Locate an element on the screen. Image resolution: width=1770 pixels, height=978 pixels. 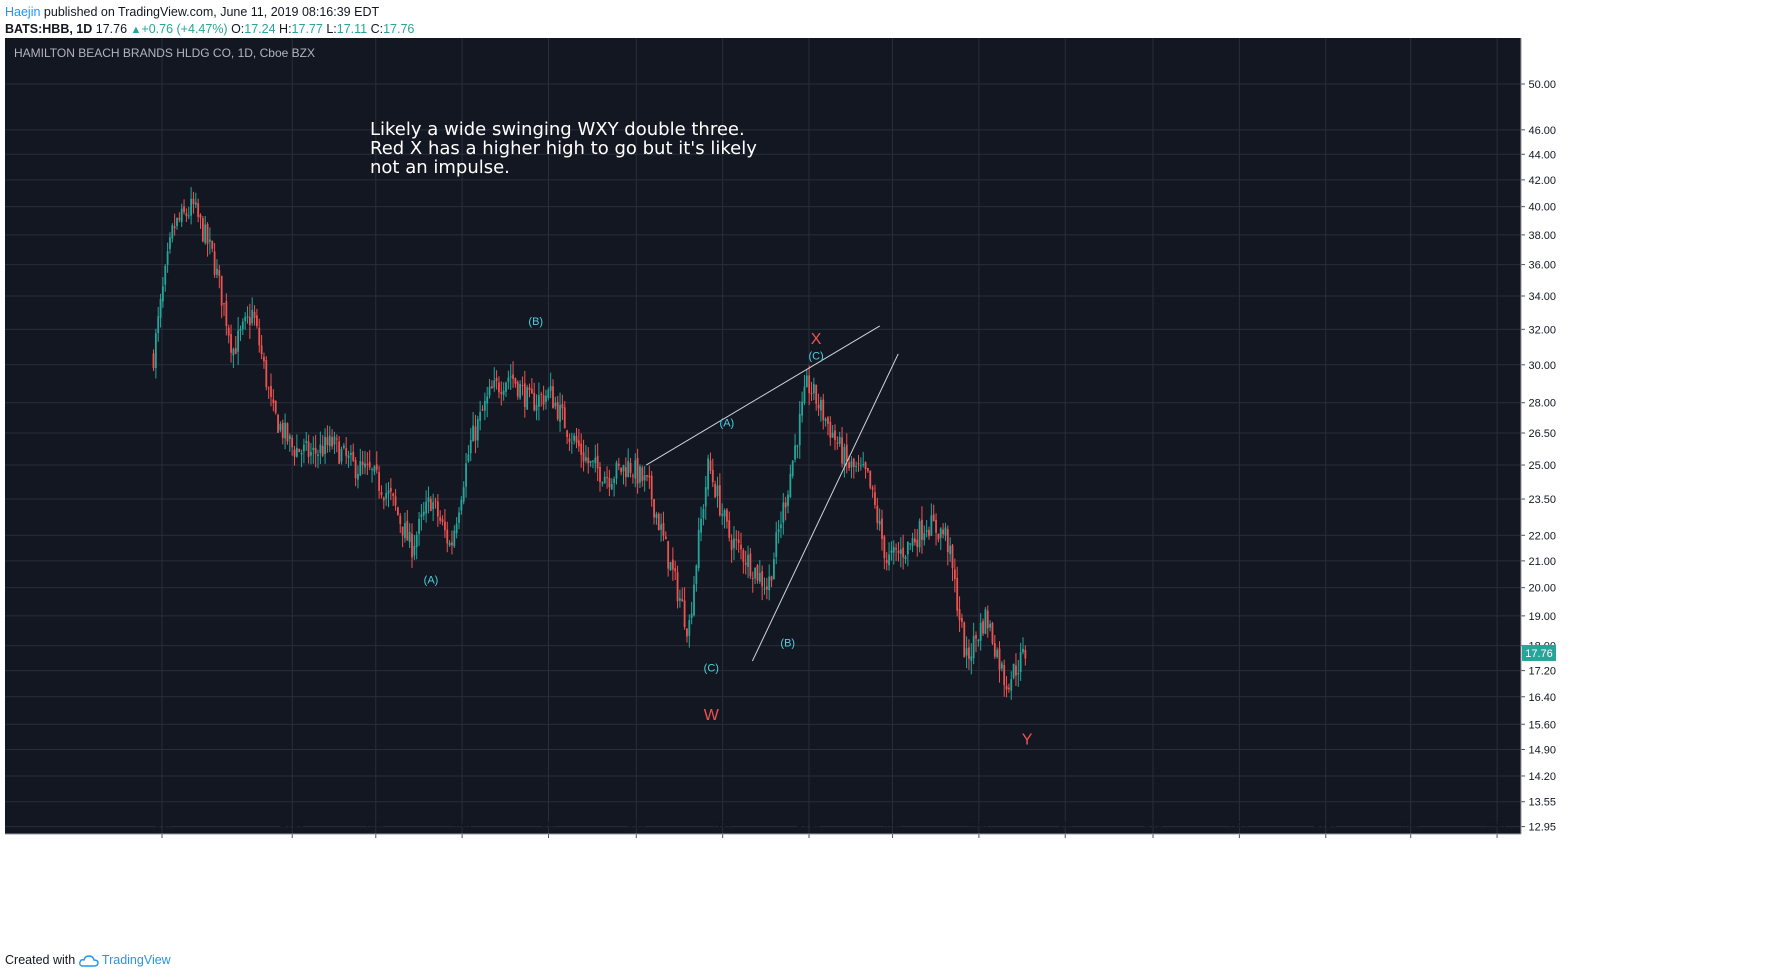
y-tick-label: 38.00 is located at coordinates (1542, 236).